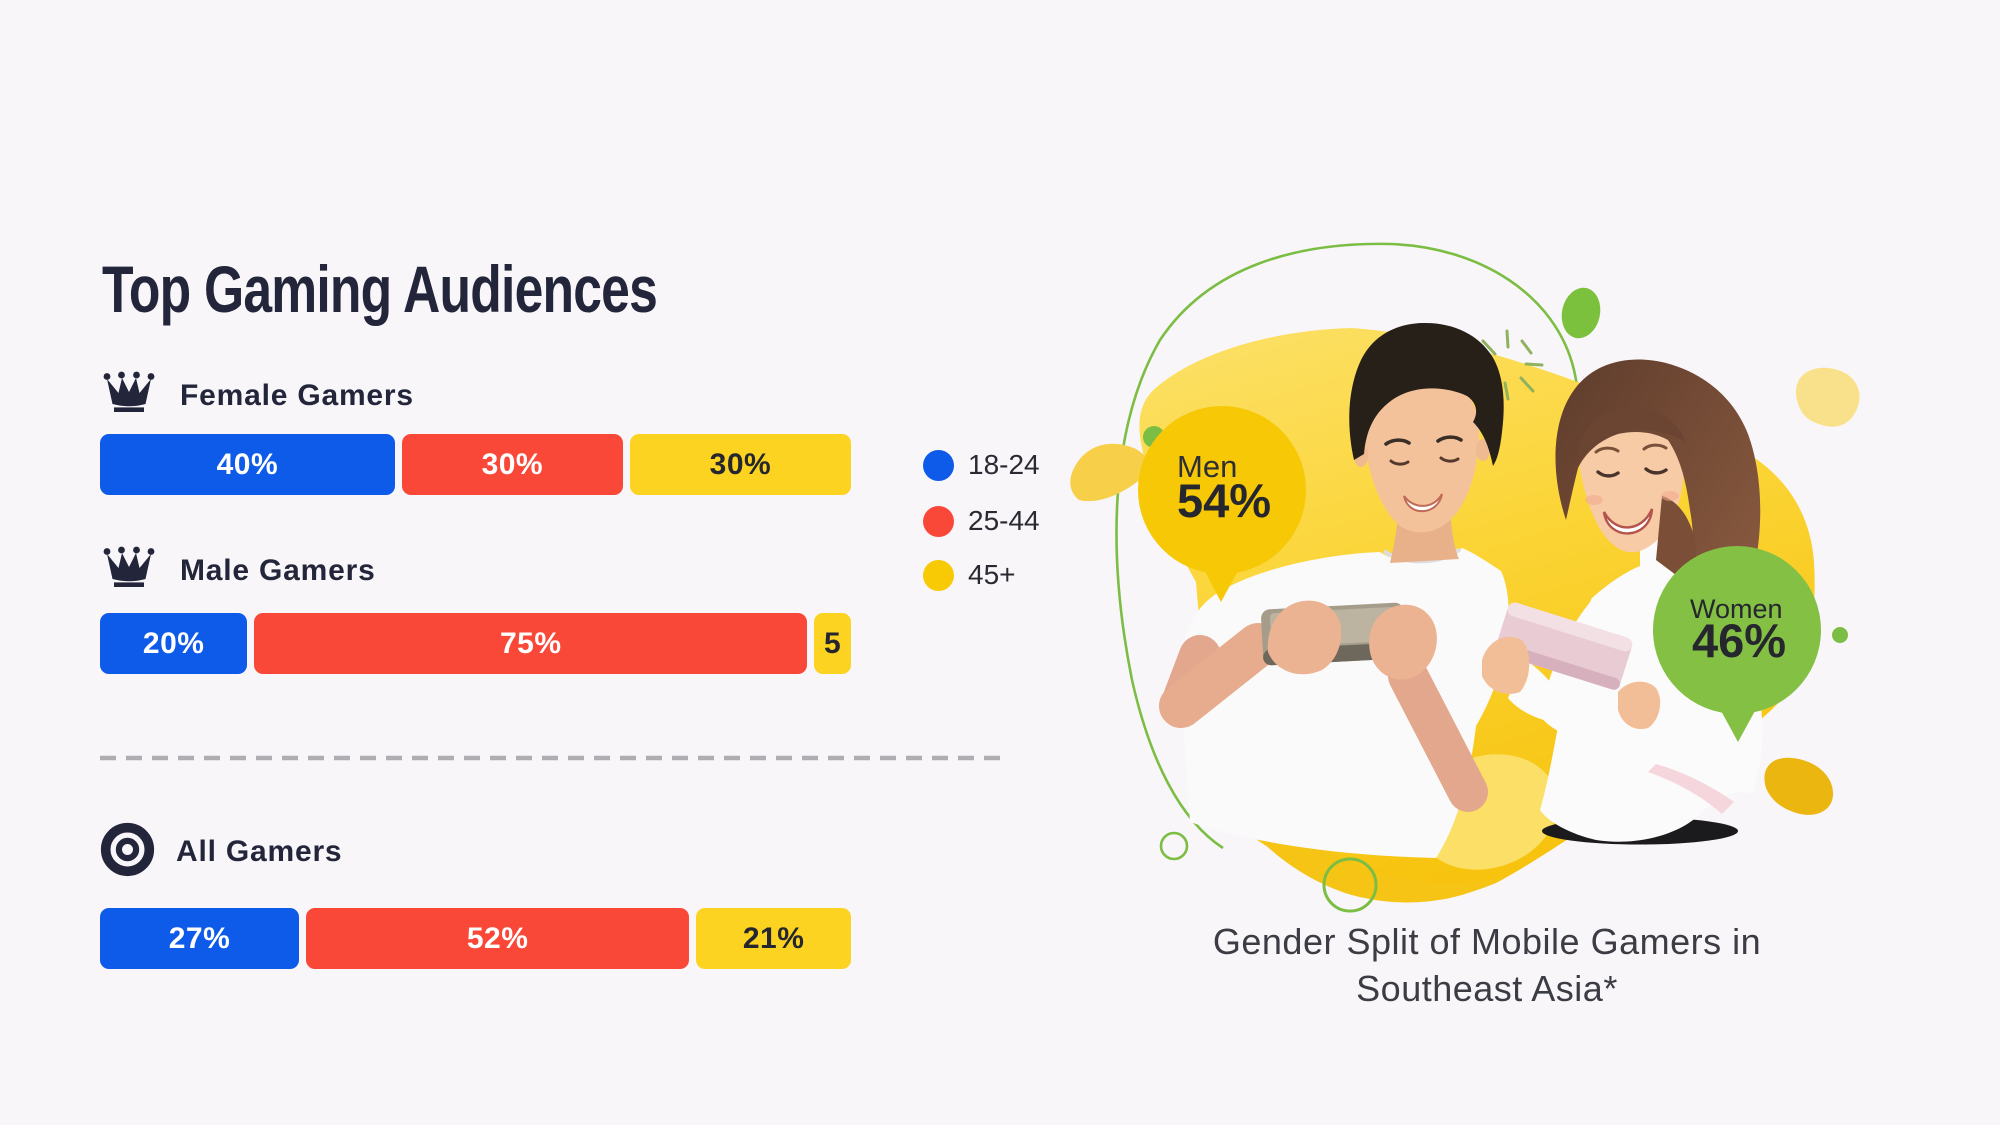 The image size is (2000, 1125). I want to click on svg-text: 46%, so click(1739, 640).